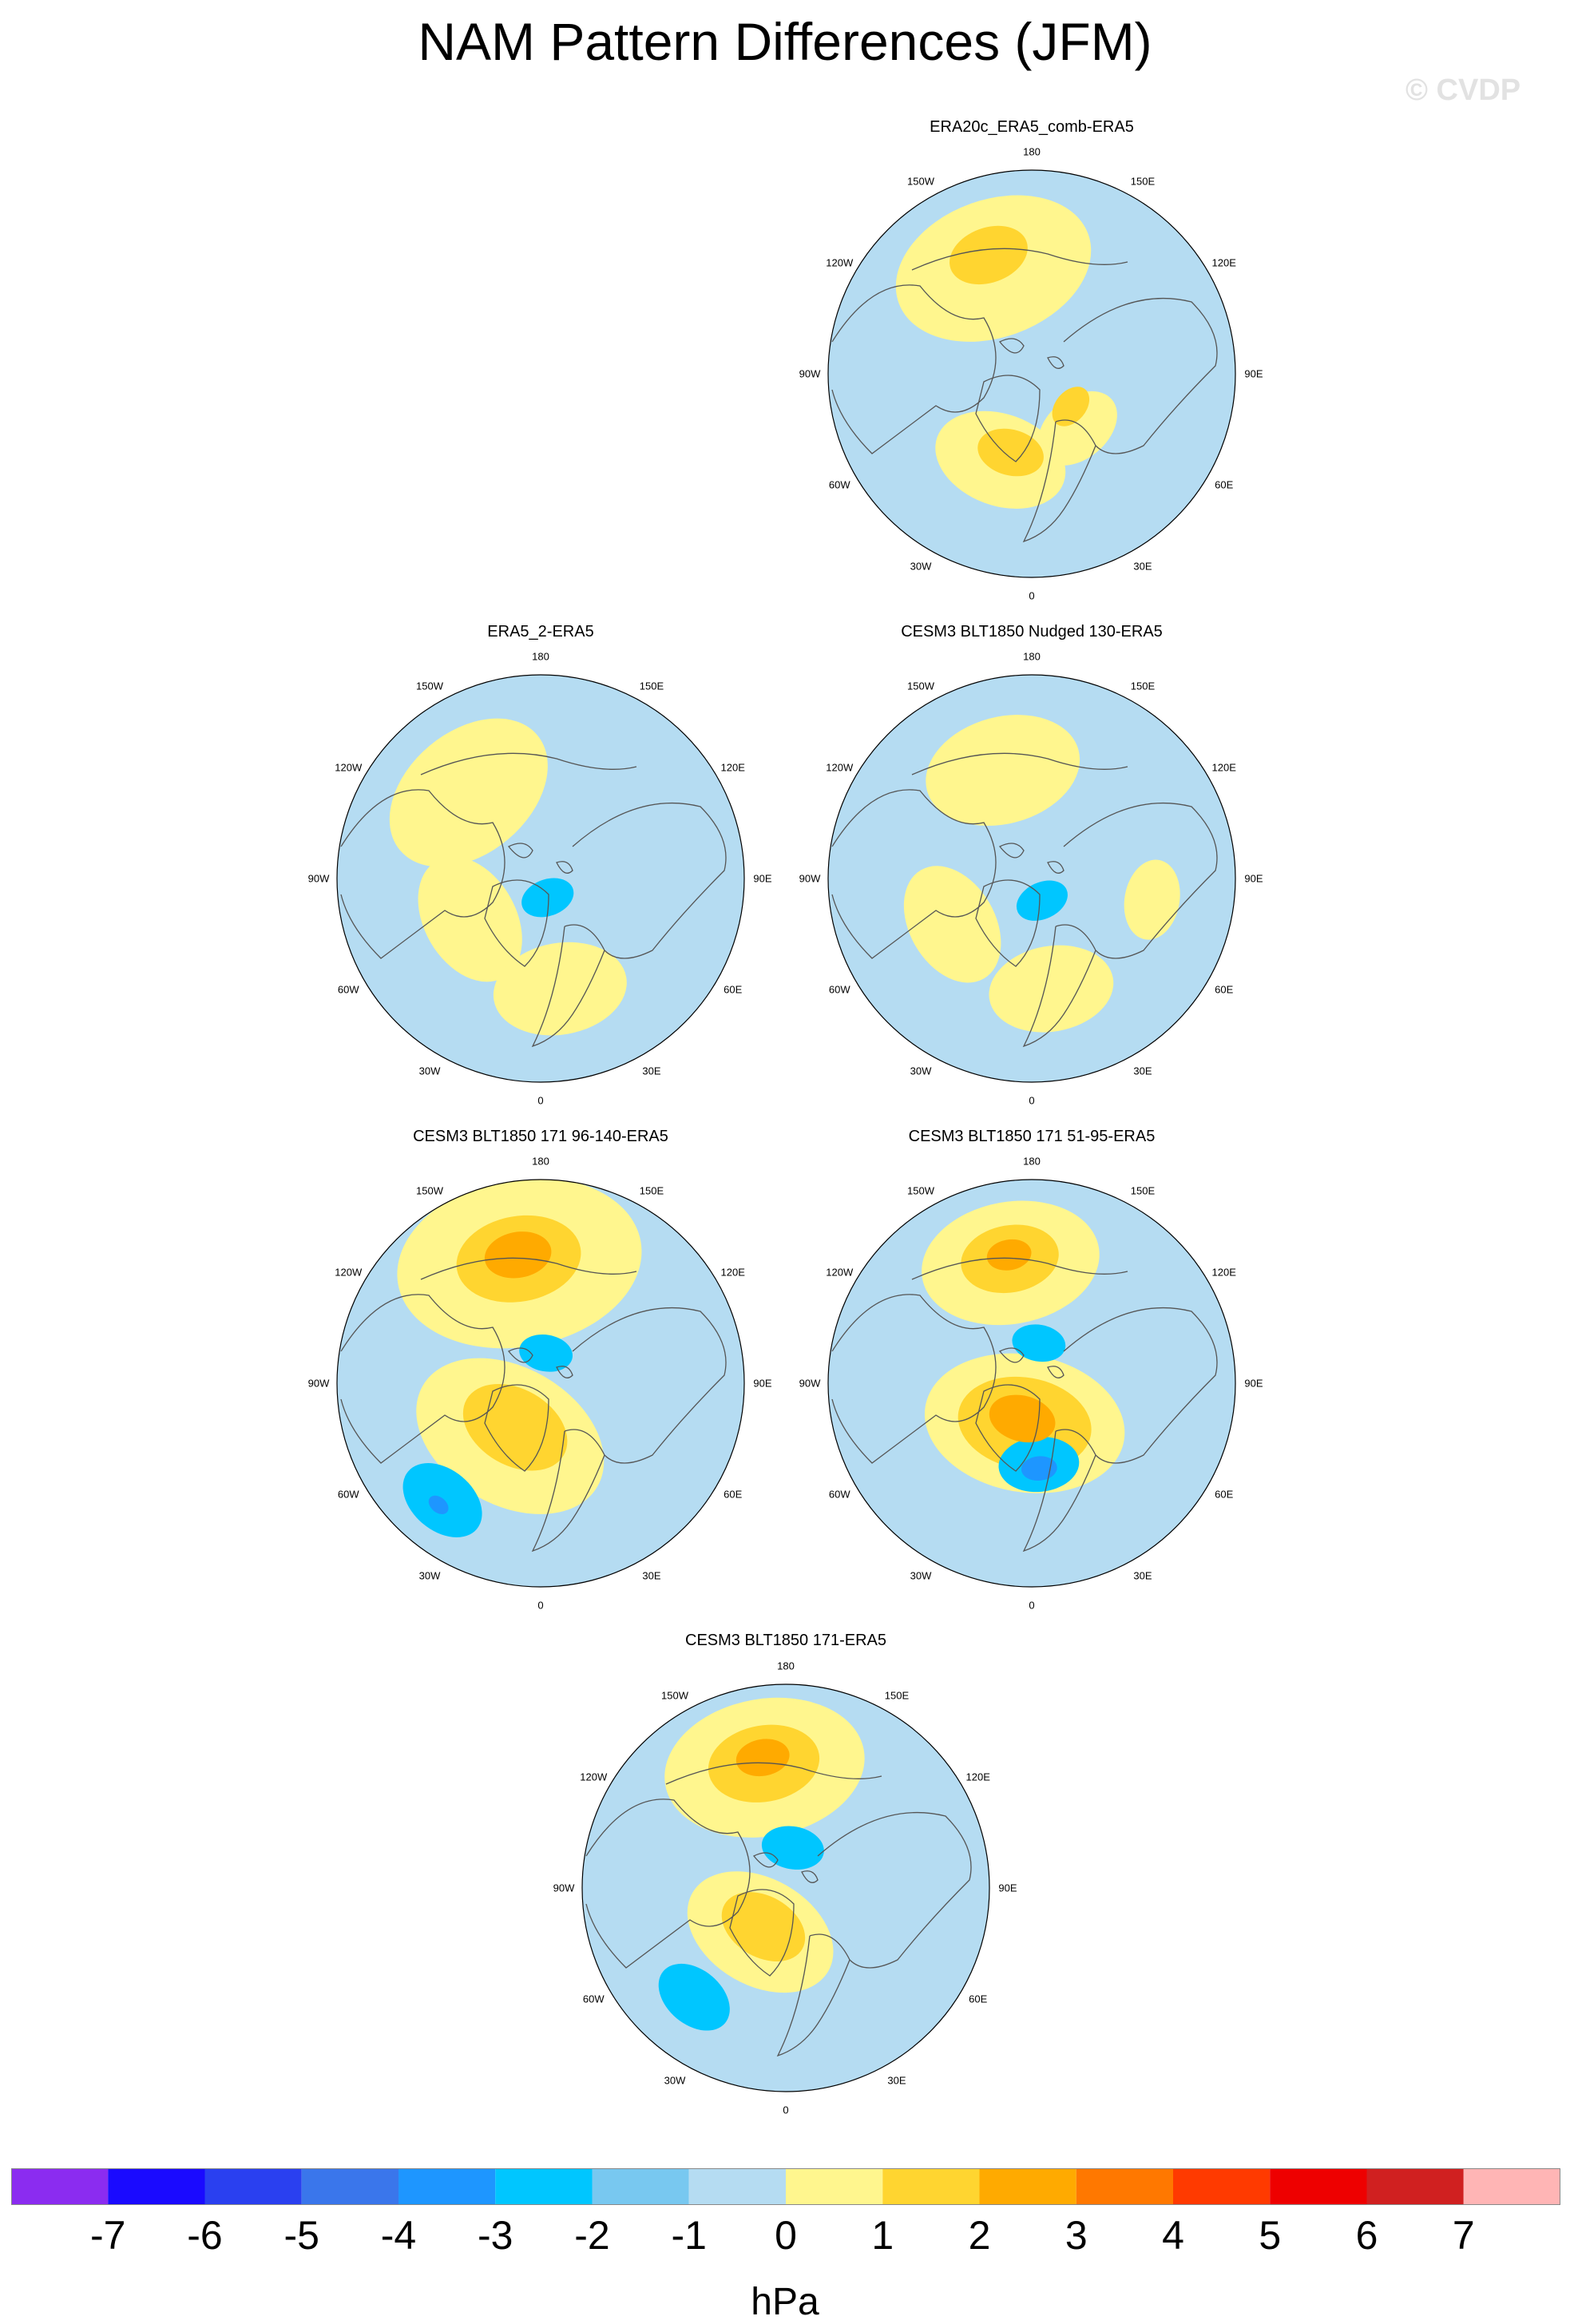 The width and height of the screenshot is (1570, 2324). I want to click on panel-title: CESM3 BLT1850 171 96-140-ERA5, so click(540, 1137).